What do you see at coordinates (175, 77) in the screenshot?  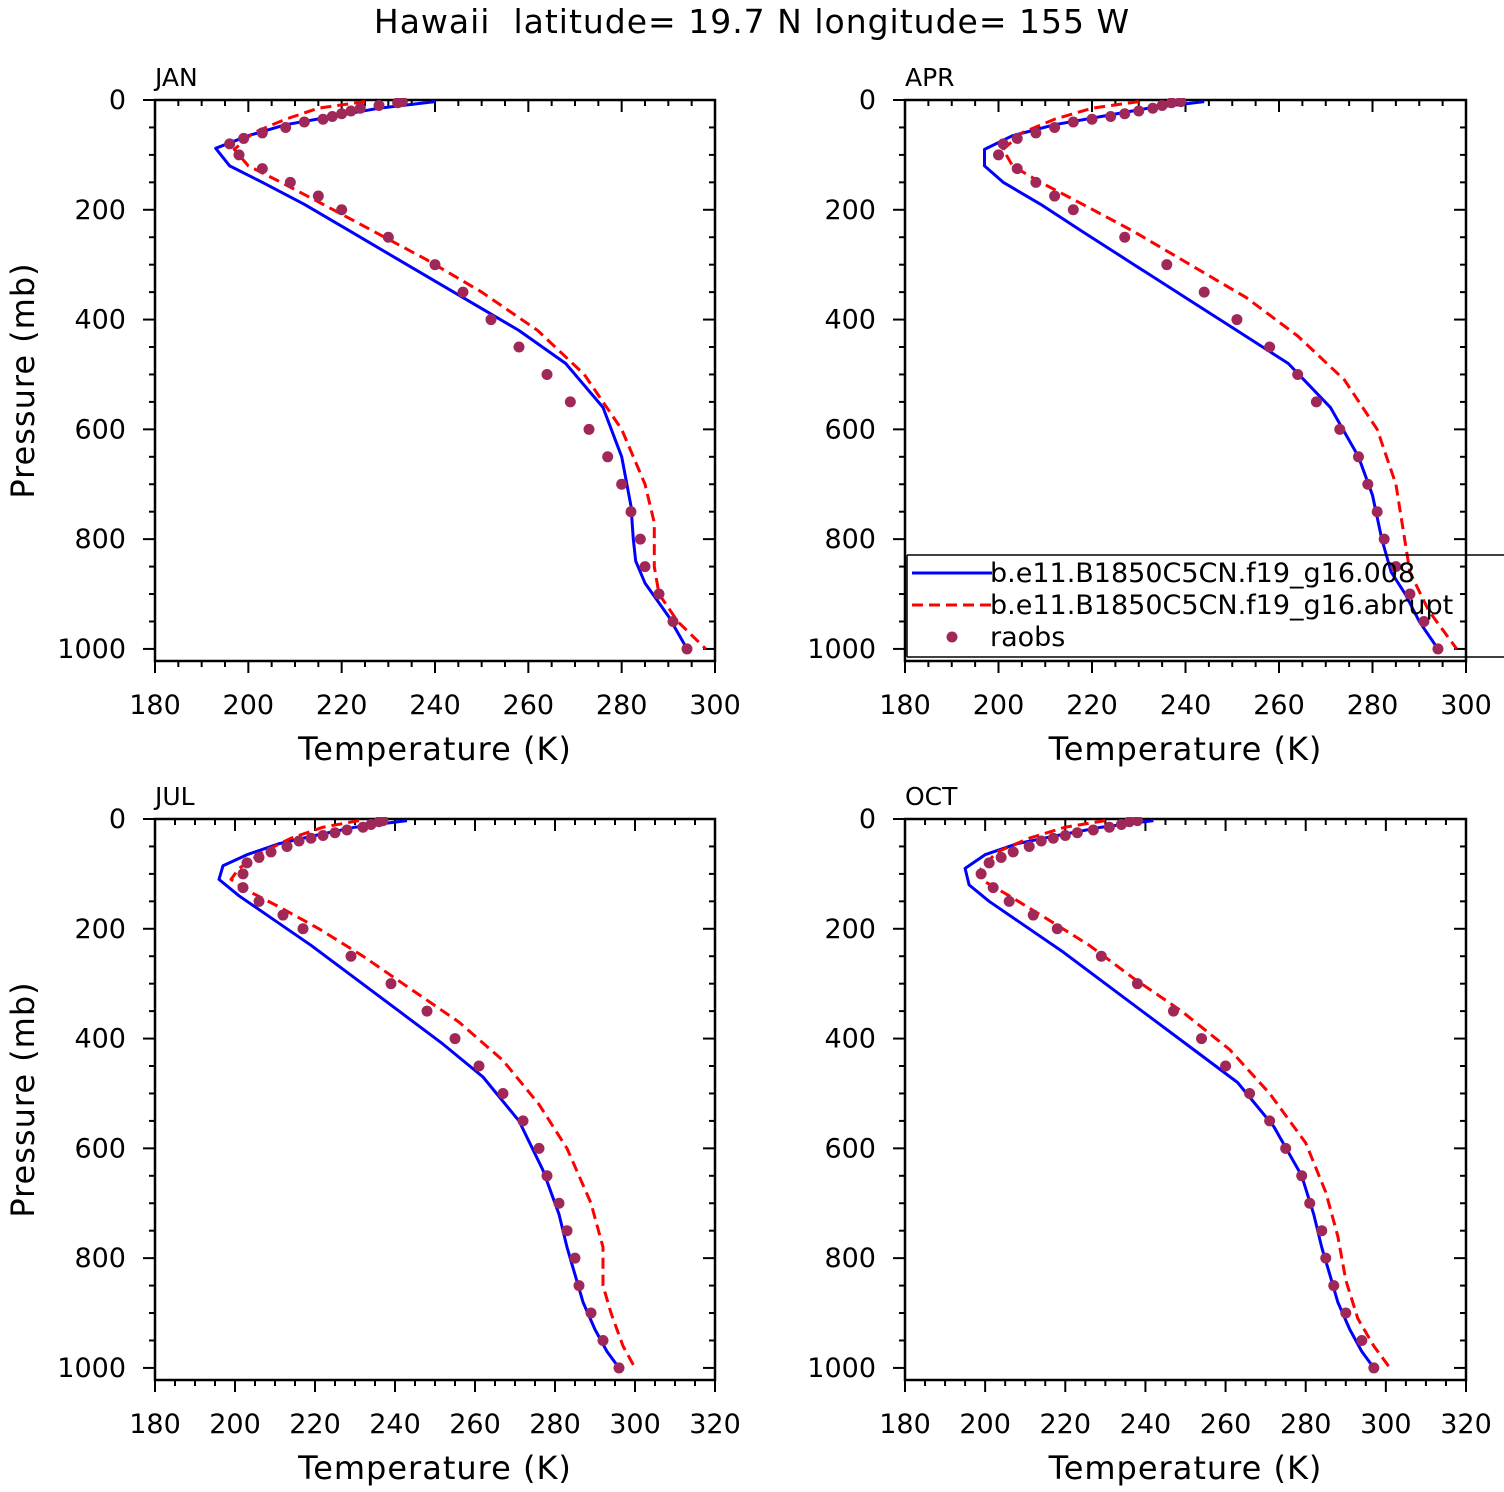 I see `panel-title: JAN` at bounding box center [175, 77].